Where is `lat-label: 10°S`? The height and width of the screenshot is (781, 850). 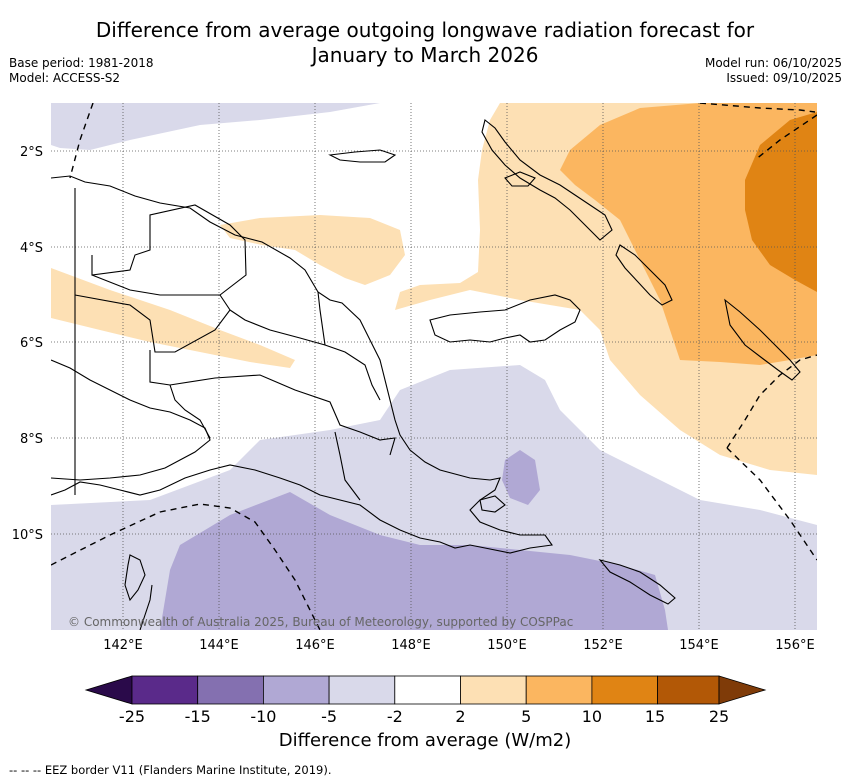 lat-label: 10°S is located at coordinates (27, 535).